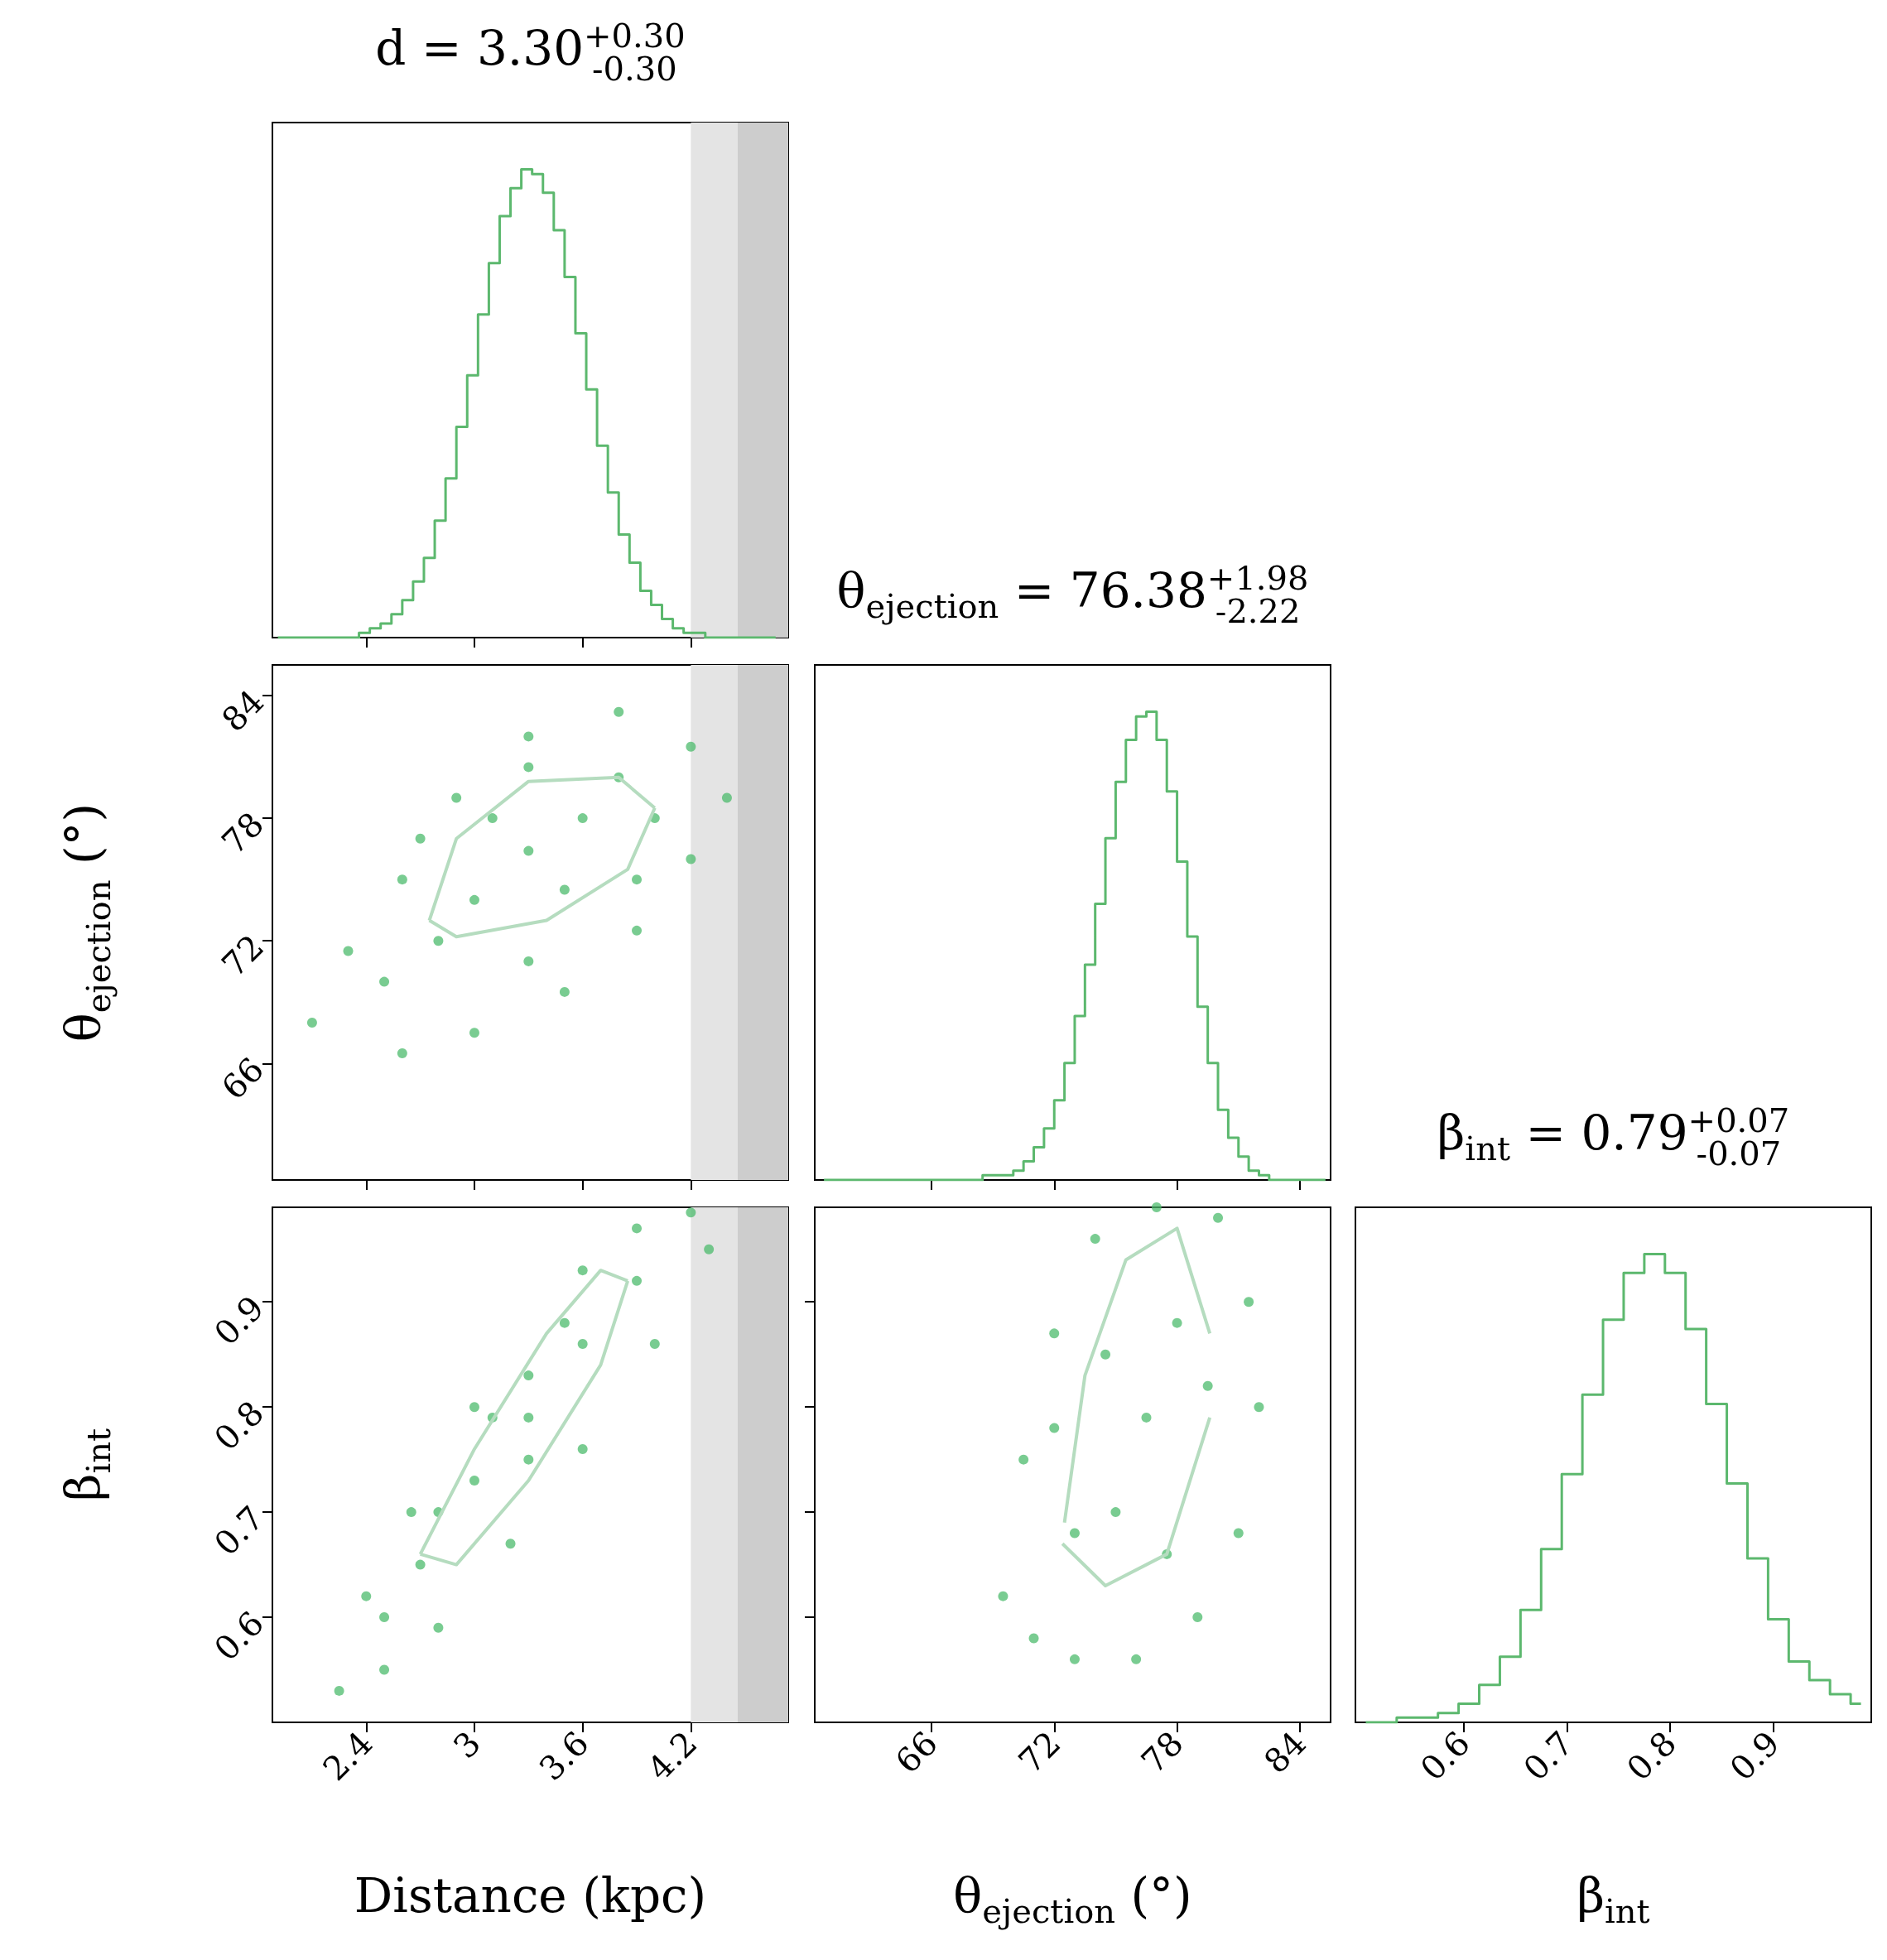 Image resolution: width=1887 pixels, height=1960 pixels. Describe the element at coordinates (1754, 1756) in the screenshot. I see `x-tick-label: 0.9` at that location.